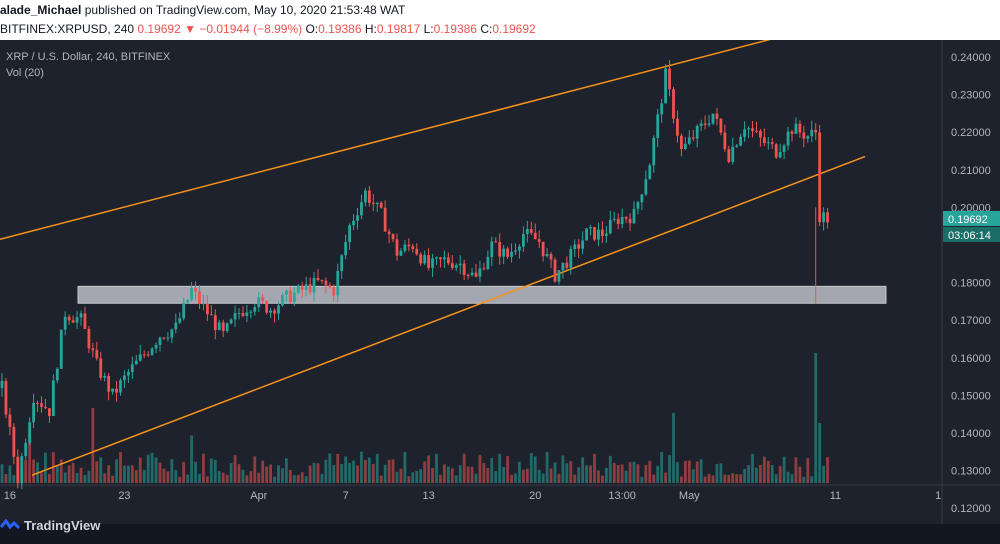 The width and height of the screenshot is (1000, 544). What do you see at coordinates (535, 496) in the screenshot?
I see `time-tick-label: 20` at bounding box center [535, 496].